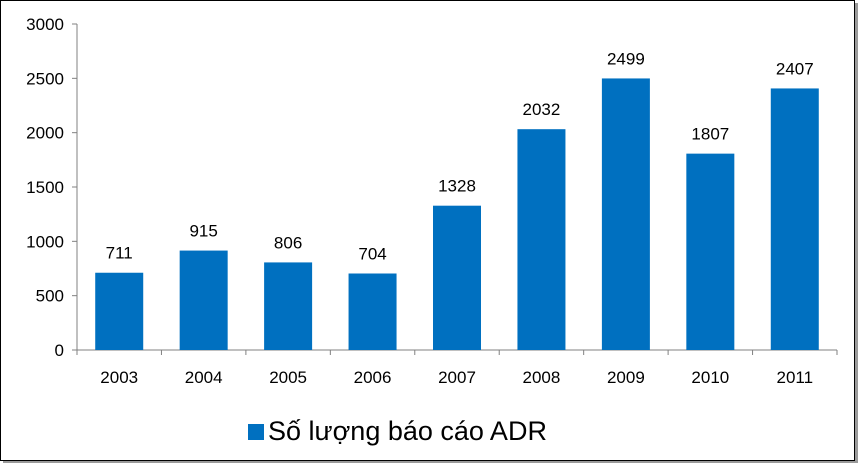  What do you see at coordinates (710, 251) in the screenshot?
I see `bar-2010` at bounding box center [710, 251].